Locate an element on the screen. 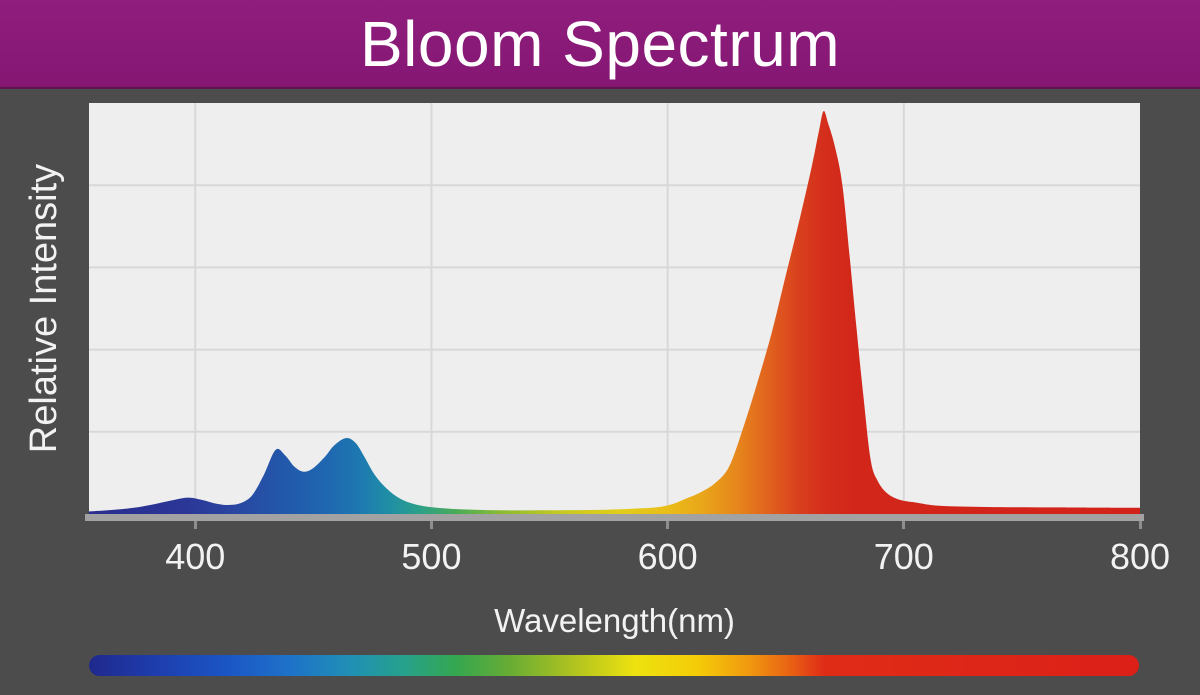 The height and width of the screenshot is (695, 1200). visible-spectrum-colorbar is located at coordinates (614, 665).